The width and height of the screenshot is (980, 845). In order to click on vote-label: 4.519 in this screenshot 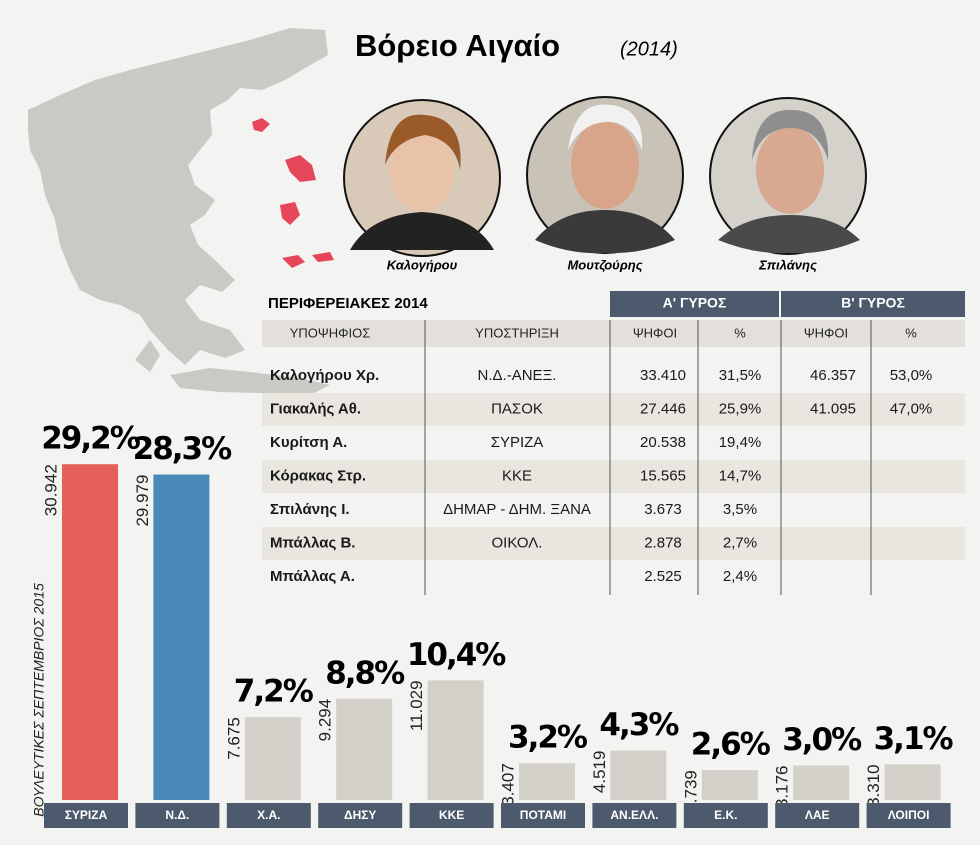, I will do `click(599, 772)`.